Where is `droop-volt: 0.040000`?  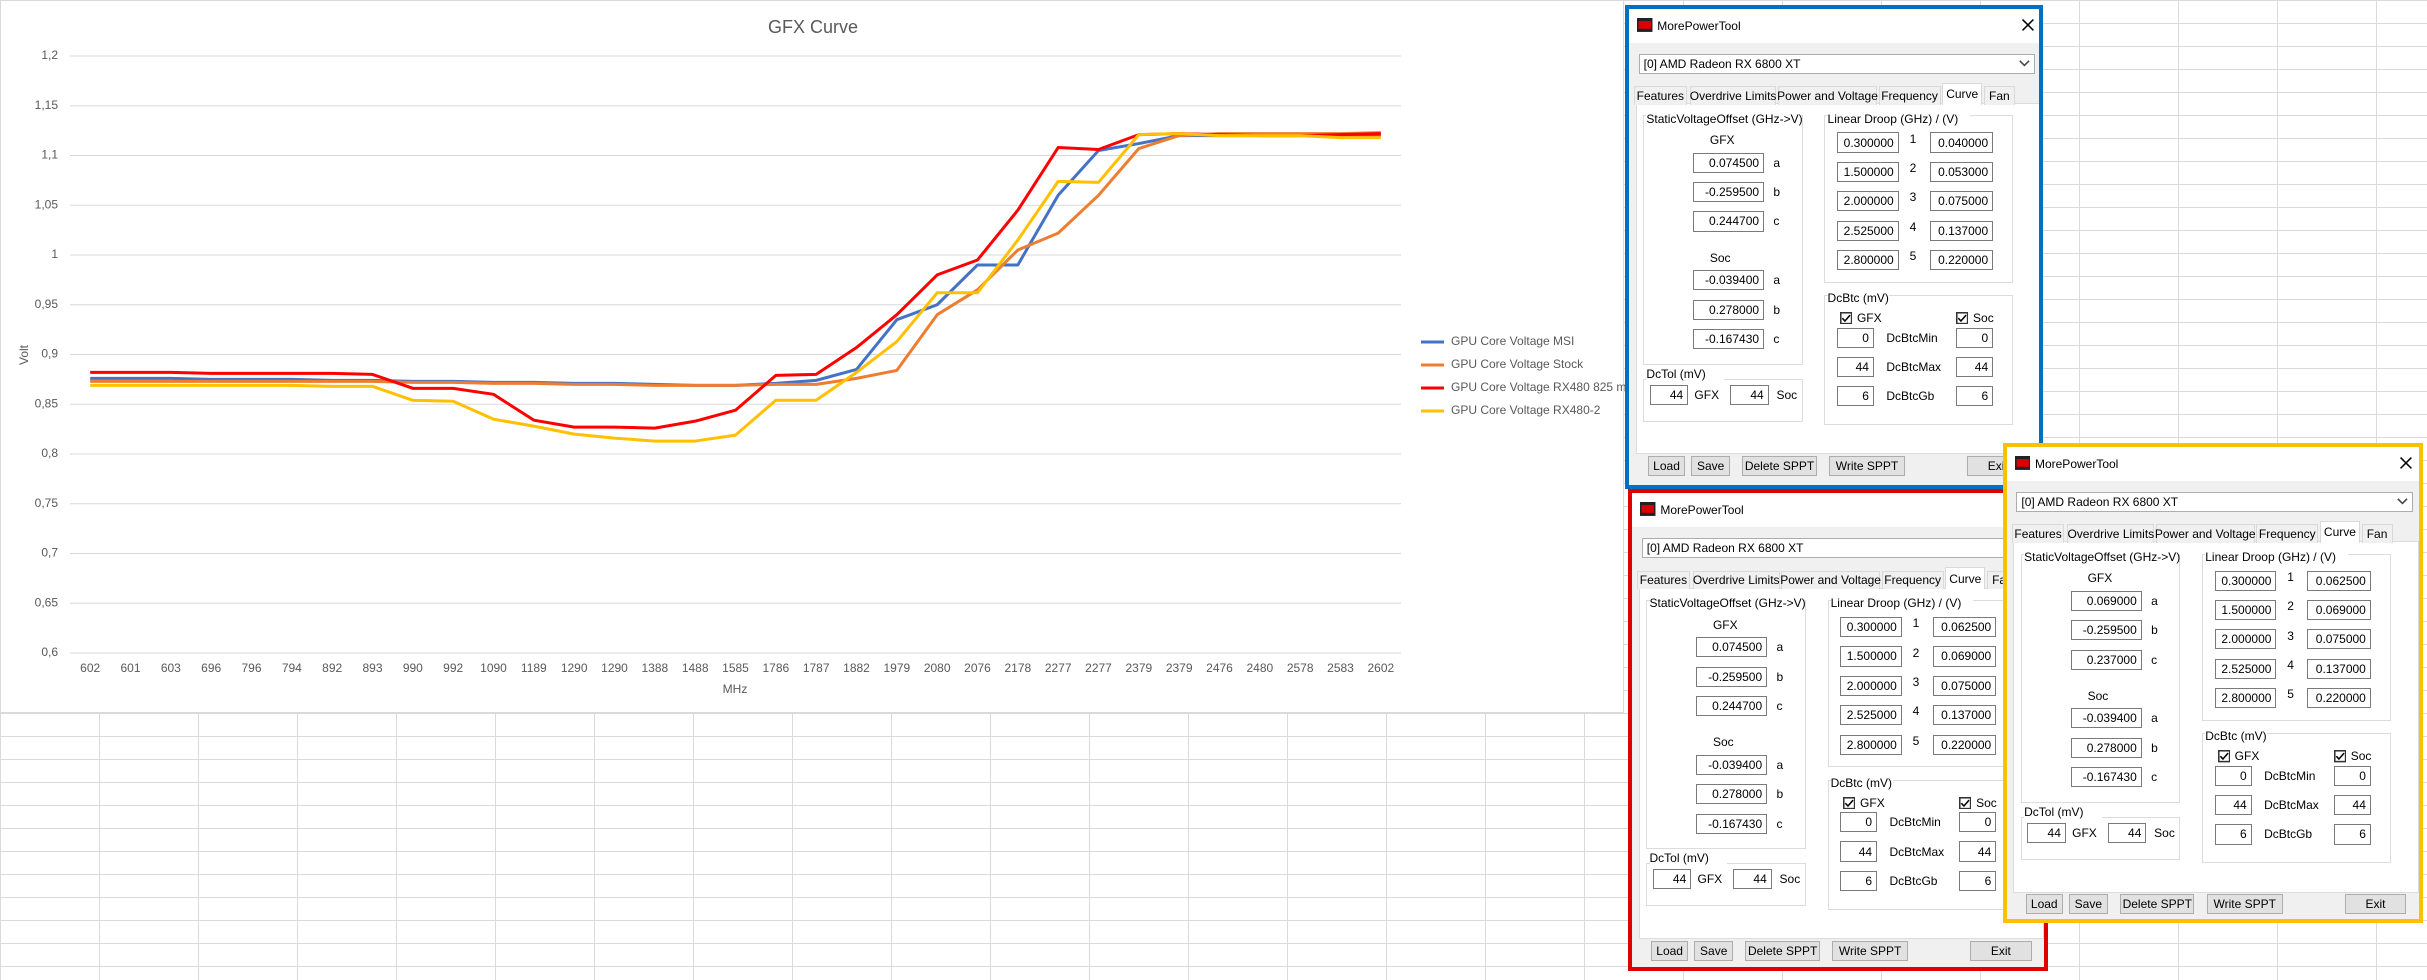 droop-volt: 0.040000 is located at coordinates (1961, 142).